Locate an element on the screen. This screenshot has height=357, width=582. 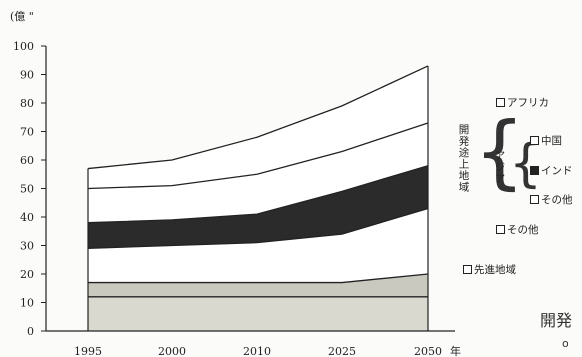
developing-brace-icon: { is located at coordinates (499, 151).